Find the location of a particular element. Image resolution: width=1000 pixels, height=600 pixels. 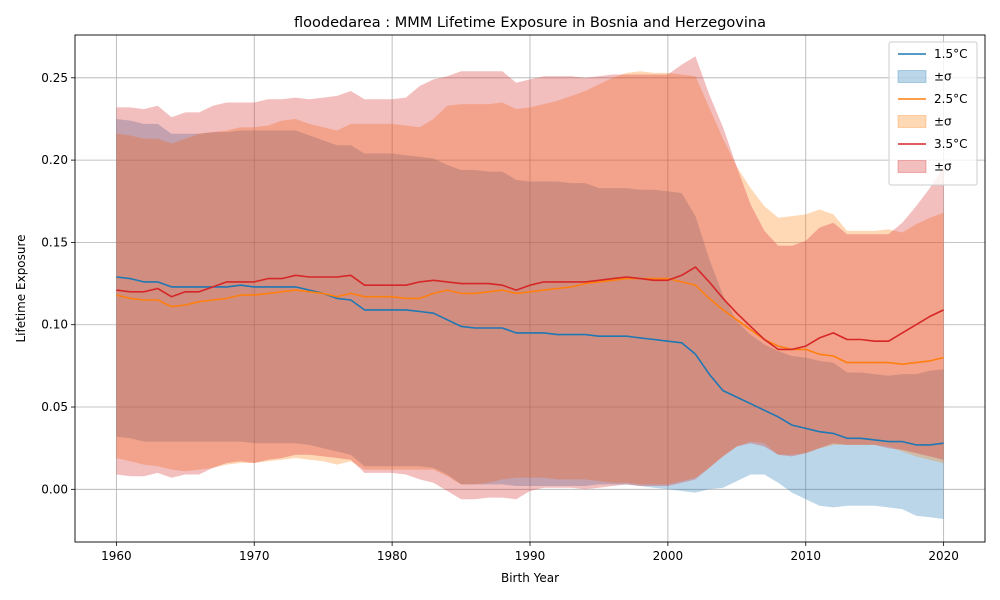

x-axis-label: Birth Year is located at coordinates (530, 578).